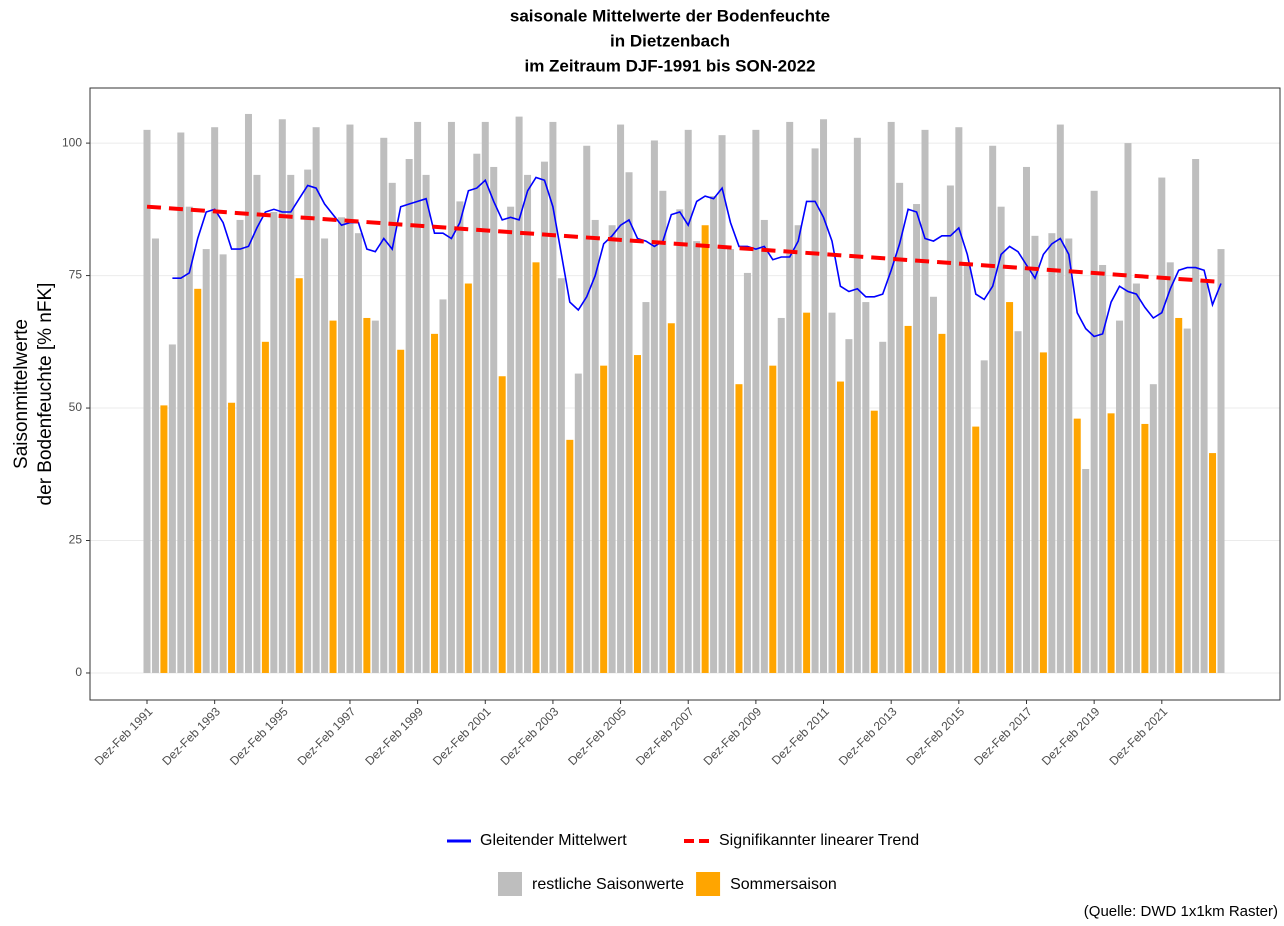 The height and width of the screenshot is (926, 1284). What do you see at coordinates (669, 65) in the screenshot?
I see `chart-title: im Zeitraum DJF-1991 bis SON-2022` at bounding box center [669, 65].